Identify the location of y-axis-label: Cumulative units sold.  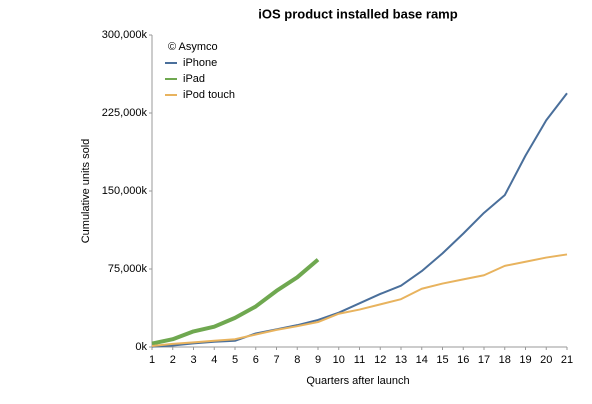
(86, 191).